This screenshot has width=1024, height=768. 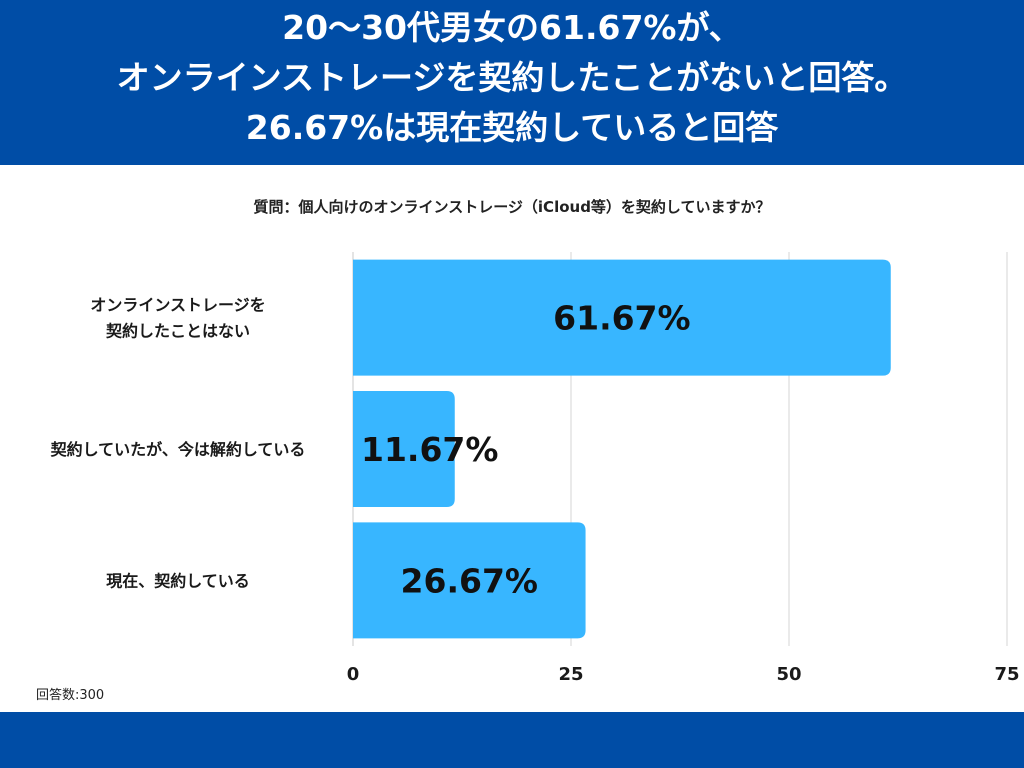 What do you see at coordinates (177, 305) in the screenshot?
I see `category-label: オンラインストレージを` at bounding box center [177, 305].